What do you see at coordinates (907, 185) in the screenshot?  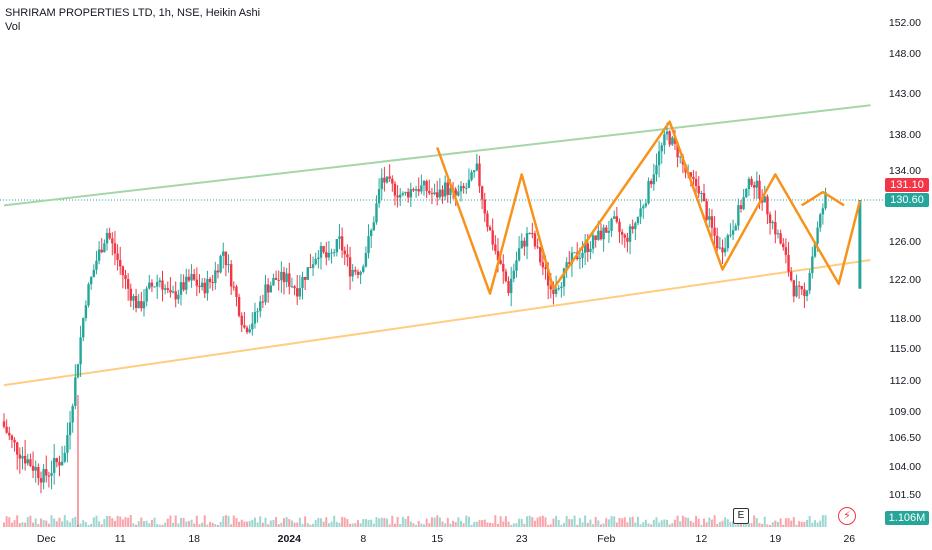 I see `last-price-badge: 131.10` at bounding box center [907, 185].